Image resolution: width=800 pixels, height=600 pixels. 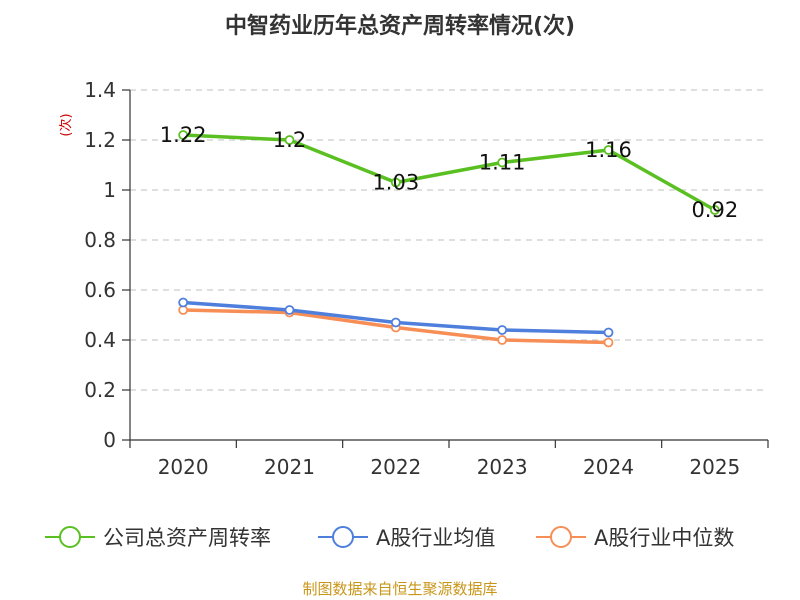 I want to click on data-label: 1.03, so click(x=395, y=183).